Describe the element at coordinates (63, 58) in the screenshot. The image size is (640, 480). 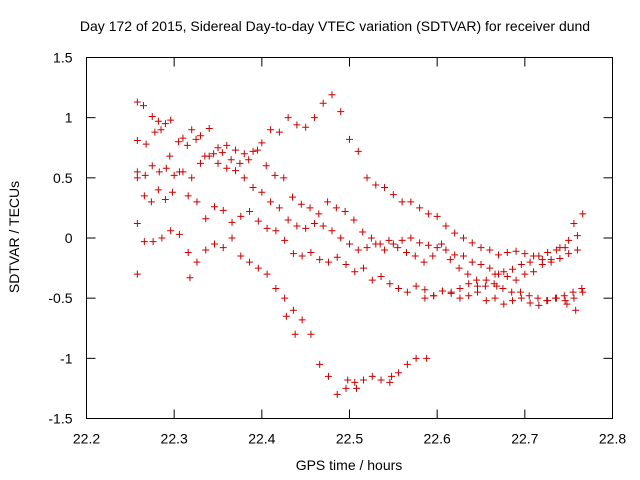
I see `y-tick-label: 1.5` at that location.